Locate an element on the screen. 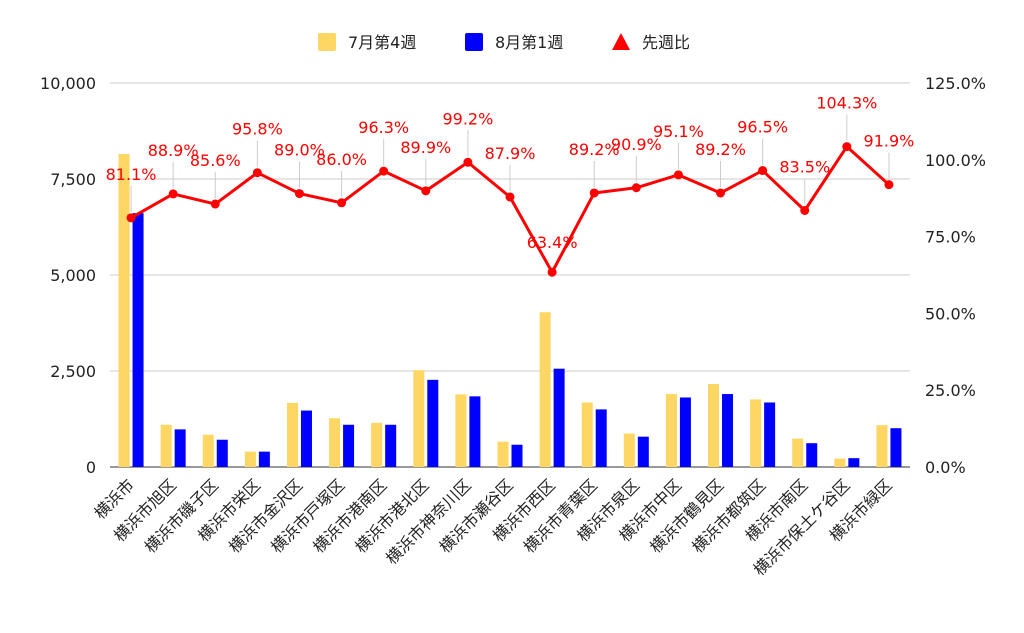 Image resolution: width=1024 pixels, height=633 pixels. legend: 7月第4週 8月第1週 先週比 is located at coordinates (504, 42).